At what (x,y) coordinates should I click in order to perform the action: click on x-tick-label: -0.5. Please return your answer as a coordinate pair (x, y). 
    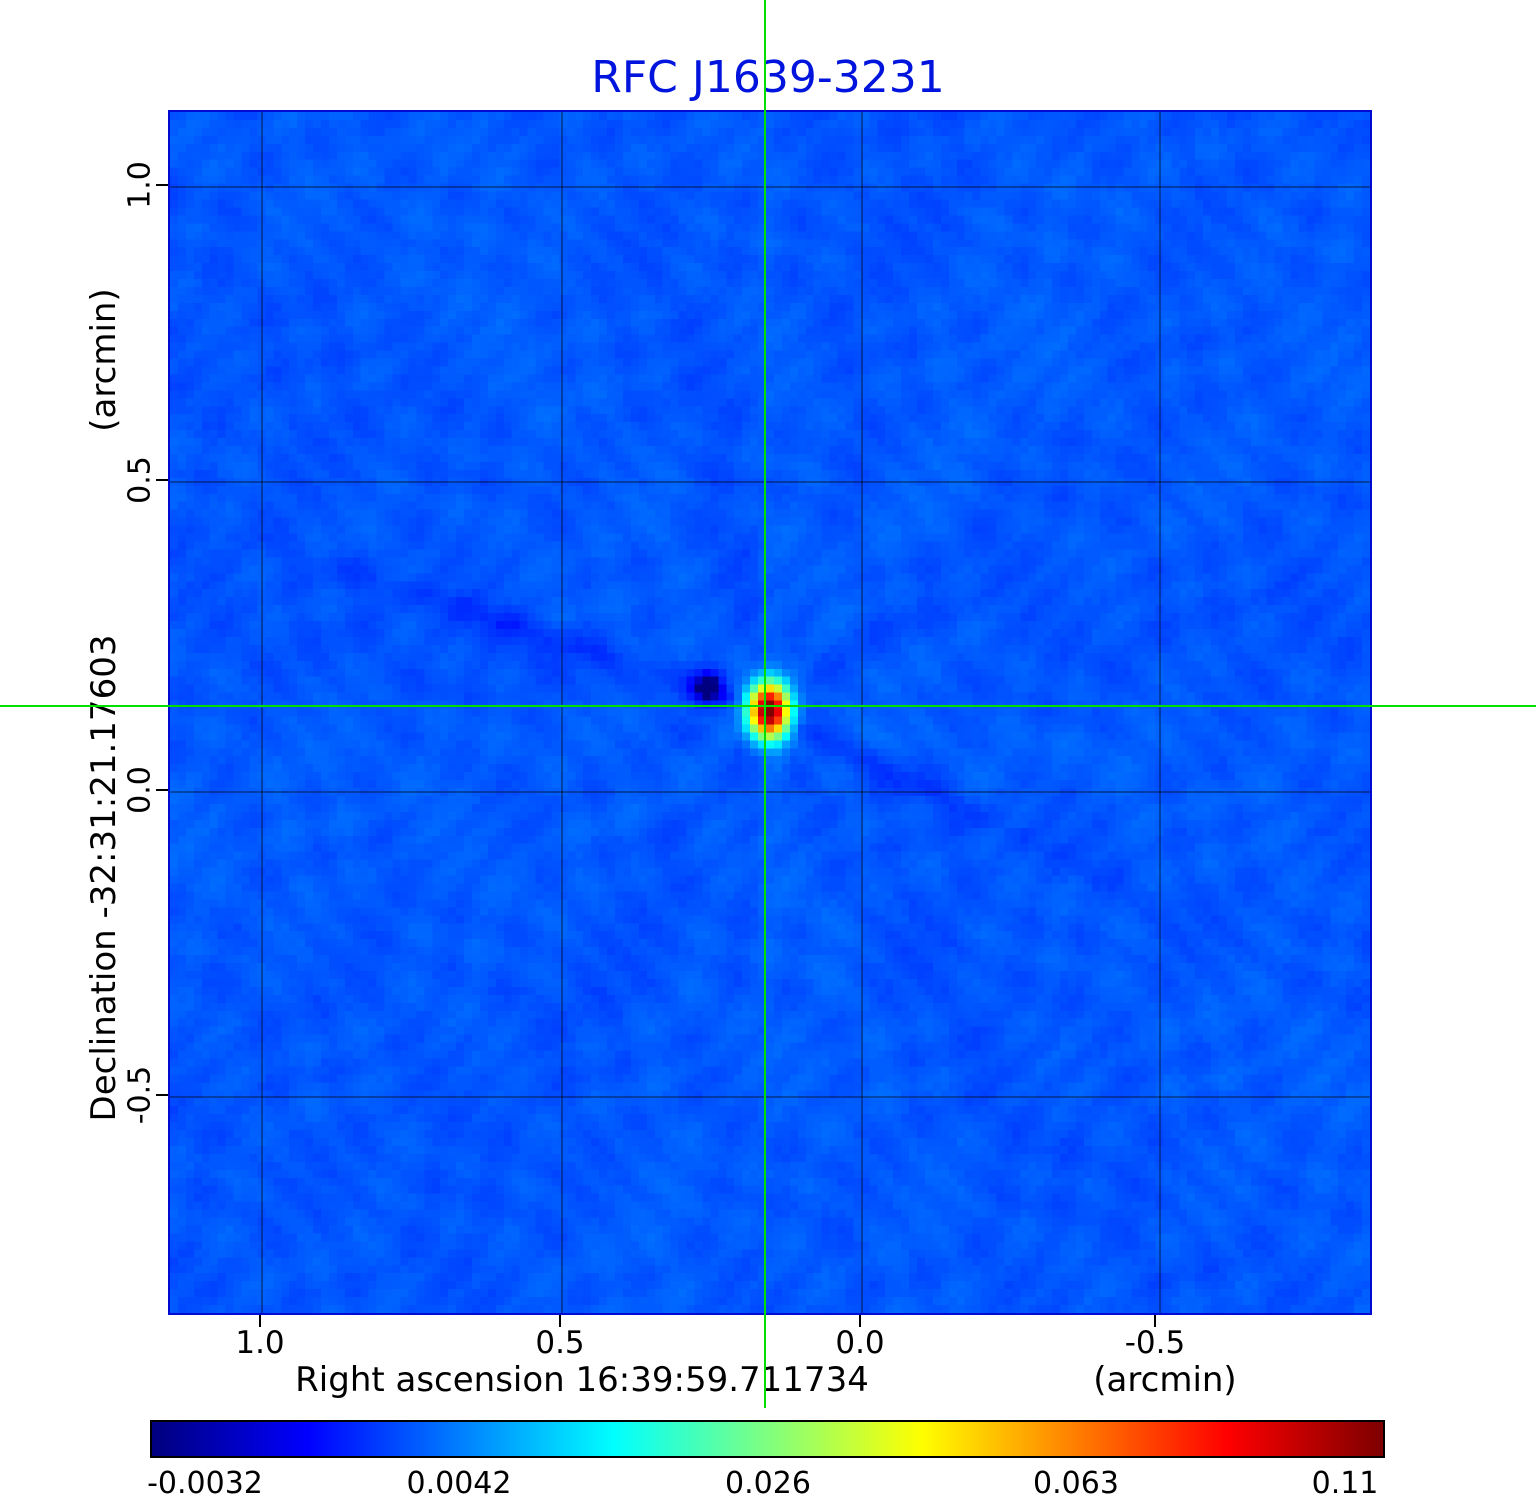
    Looking at the image, I should click on (1155, 1343).